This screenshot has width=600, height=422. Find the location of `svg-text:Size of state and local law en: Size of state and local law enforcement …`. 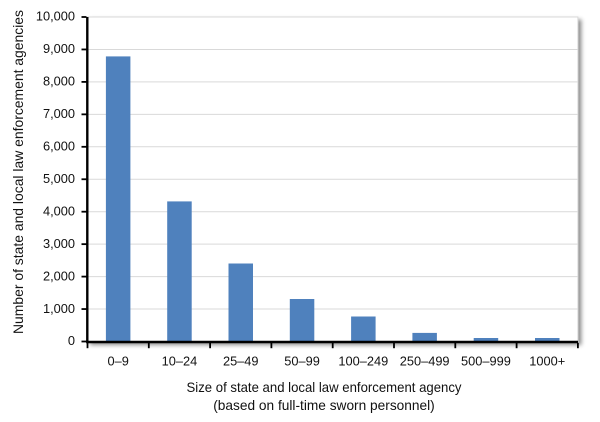

svg-text:Size of state and local law en: Size of state and local law enforcement … is located at coordinates (324, 387).